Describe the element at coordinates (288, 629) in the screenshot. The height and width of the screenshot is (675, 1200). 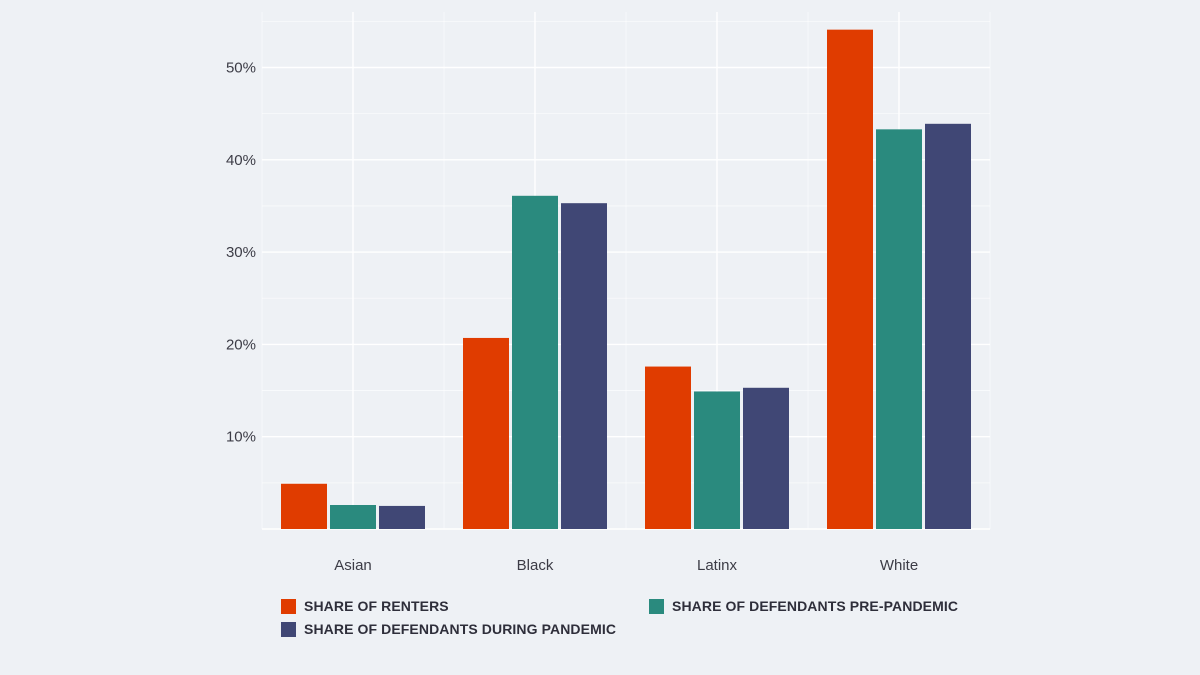
I see `legend-swatch-during-pandemic` at that location.